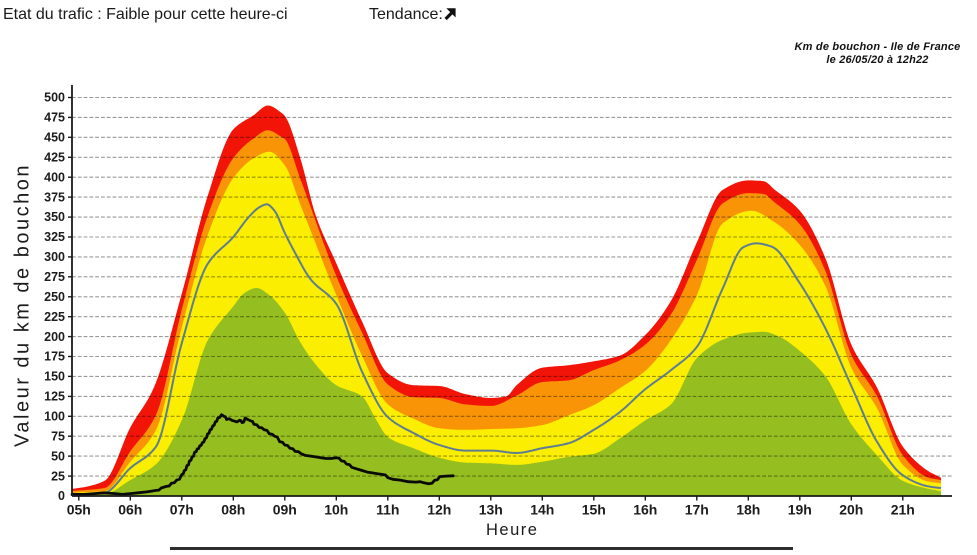  Describe the element at coordinates (54, 297) in the screenshot. I see `svg-text: 250` at that location.